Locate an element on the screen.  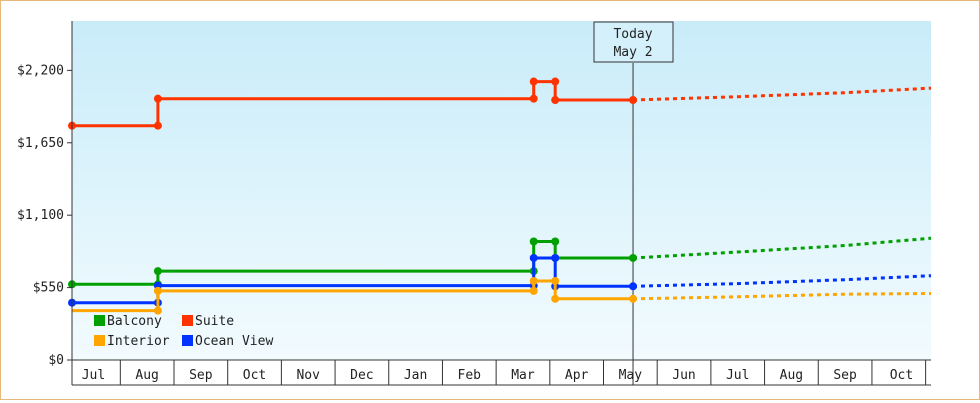
today-callout-box is located at coordinates (633, 42).